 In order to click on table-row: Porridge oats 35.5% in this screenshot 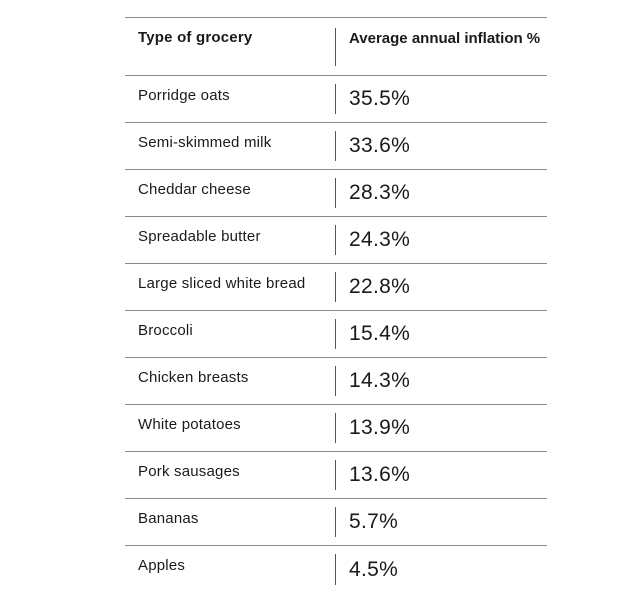, I will do `click(336, 99)`.